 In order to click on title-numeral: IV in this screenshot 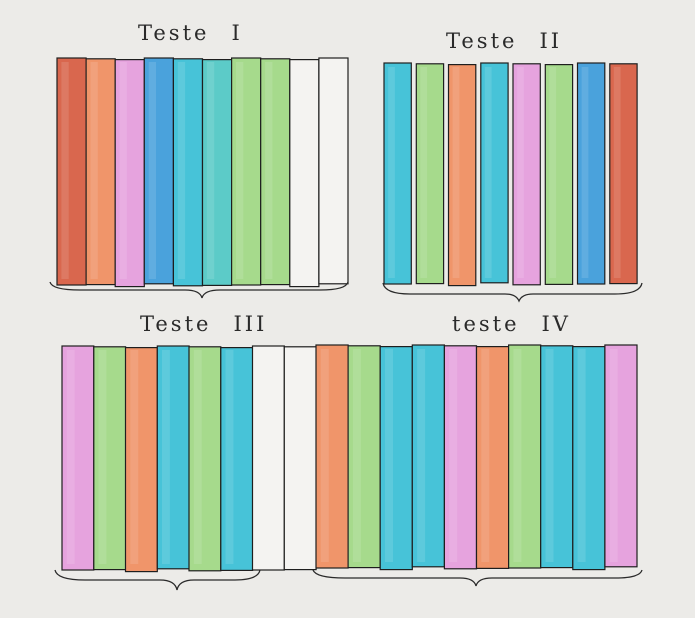, I will do `click(556, 324)`.